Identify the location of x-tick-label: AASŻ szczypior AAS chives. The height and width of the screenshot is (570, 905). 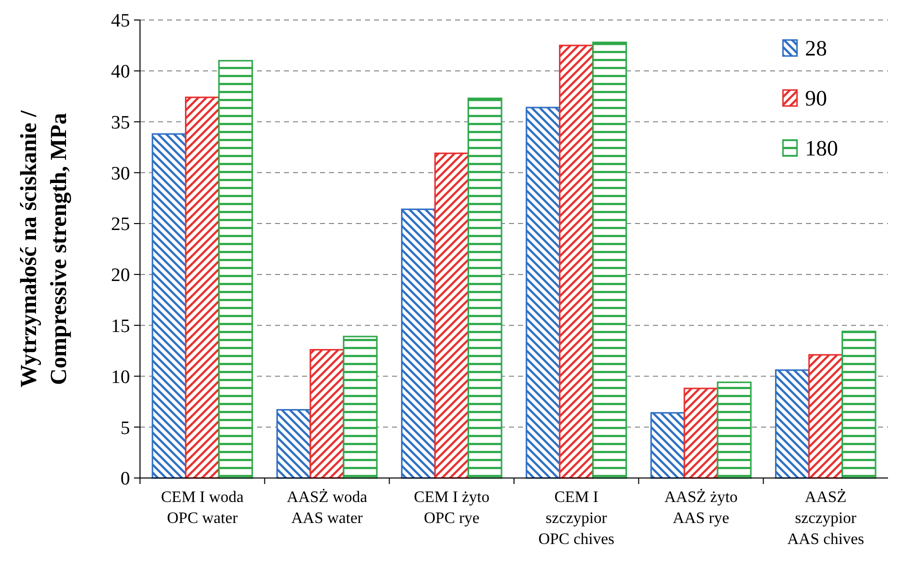
(825, 518).